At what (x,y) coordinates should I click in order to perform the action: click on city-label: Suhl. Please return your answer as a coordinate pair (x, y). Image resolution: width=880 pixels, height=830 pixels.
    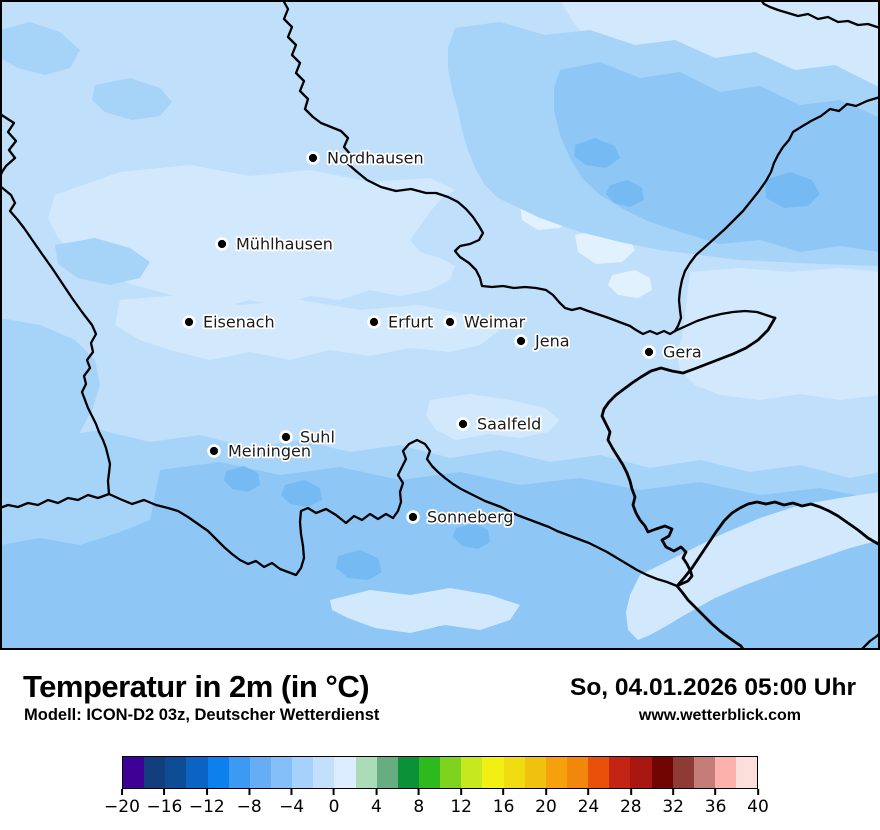
    Looking at the image, I should click on (317, 437).